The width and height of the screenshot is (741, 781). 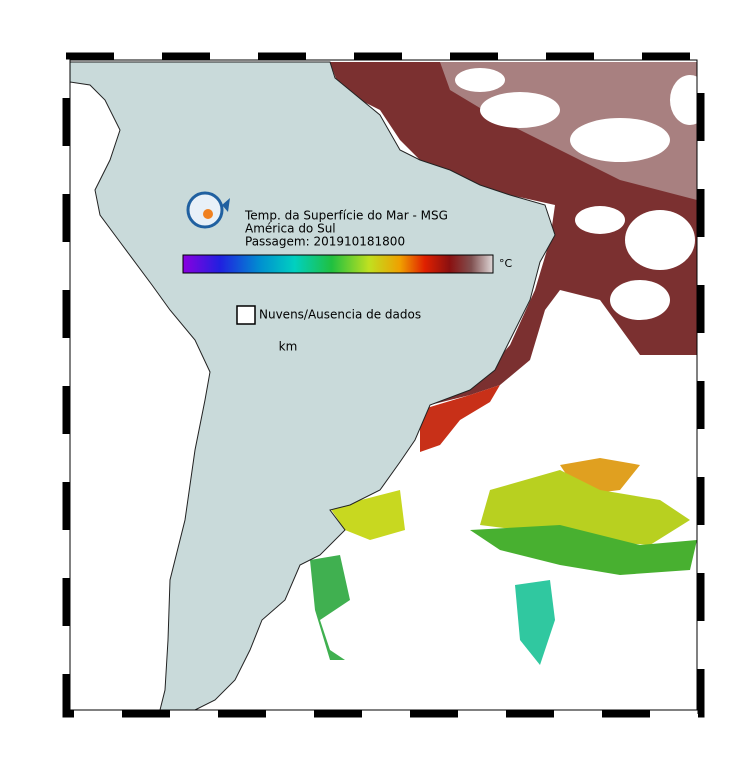 I want to click on sst-yellow, so click(x=585, y=507).